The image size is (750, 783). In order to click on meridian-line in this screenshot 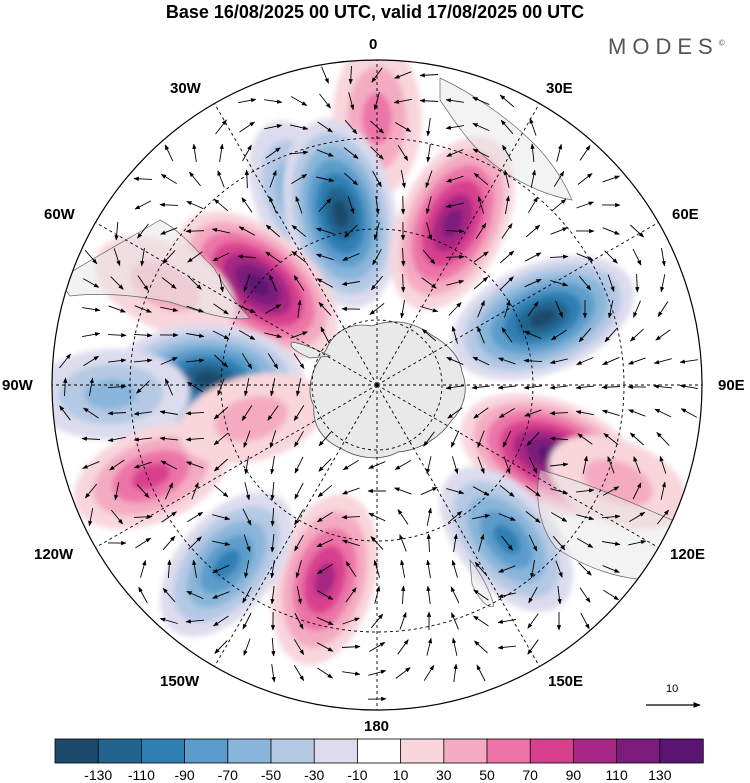, I will do `click(236, 304)`.